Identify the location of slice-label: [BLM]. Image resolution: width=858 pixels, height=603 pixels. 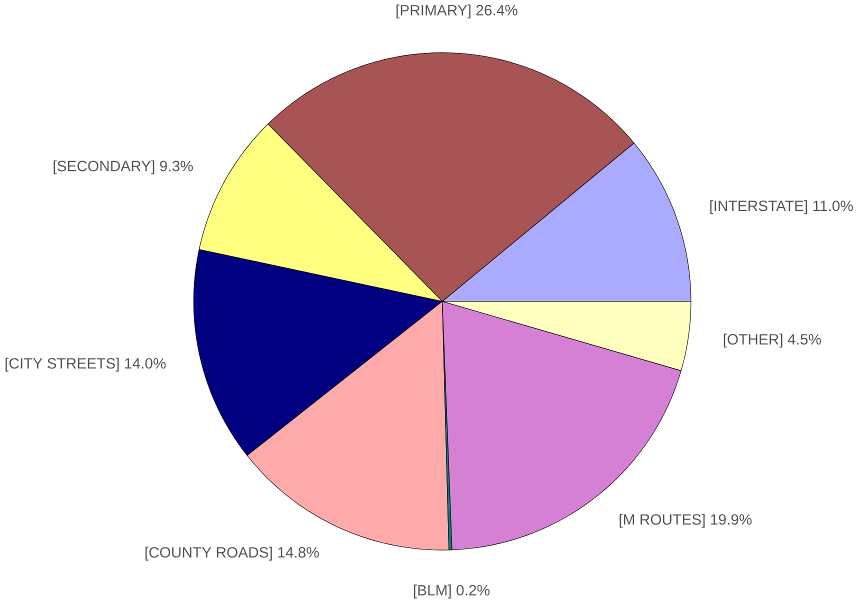
(432, 591).